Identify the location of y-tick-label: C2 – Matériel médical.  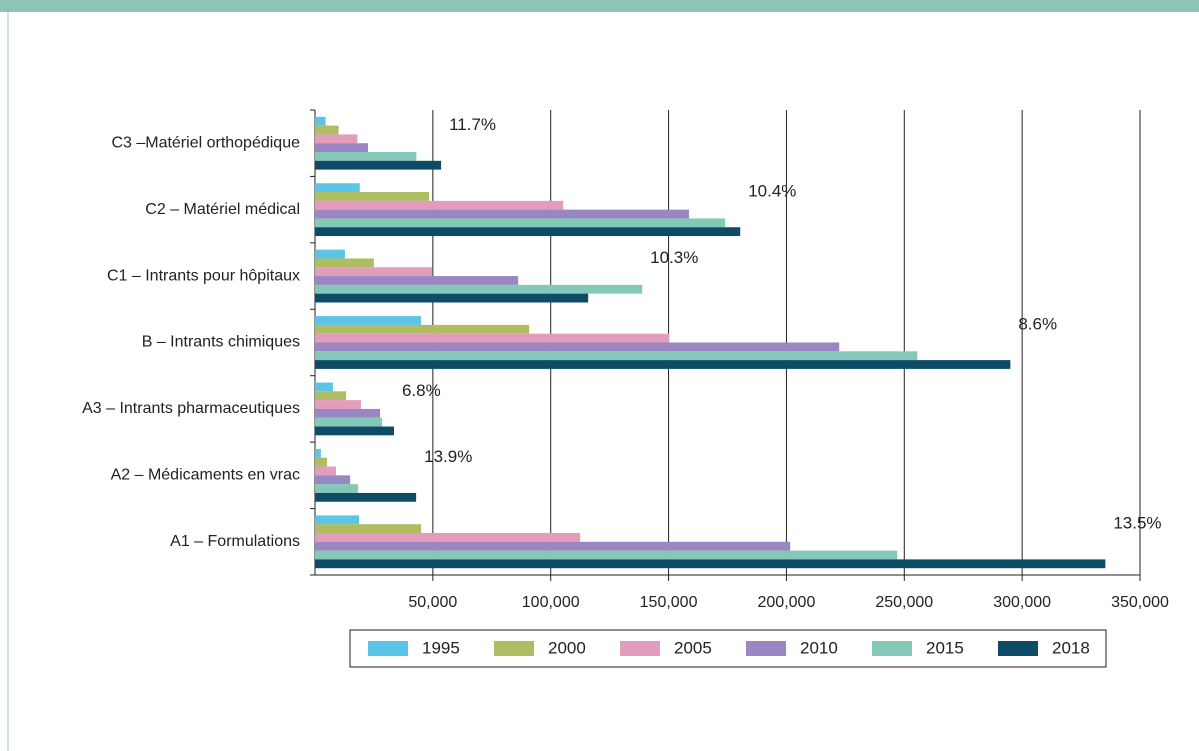
(222, 209).